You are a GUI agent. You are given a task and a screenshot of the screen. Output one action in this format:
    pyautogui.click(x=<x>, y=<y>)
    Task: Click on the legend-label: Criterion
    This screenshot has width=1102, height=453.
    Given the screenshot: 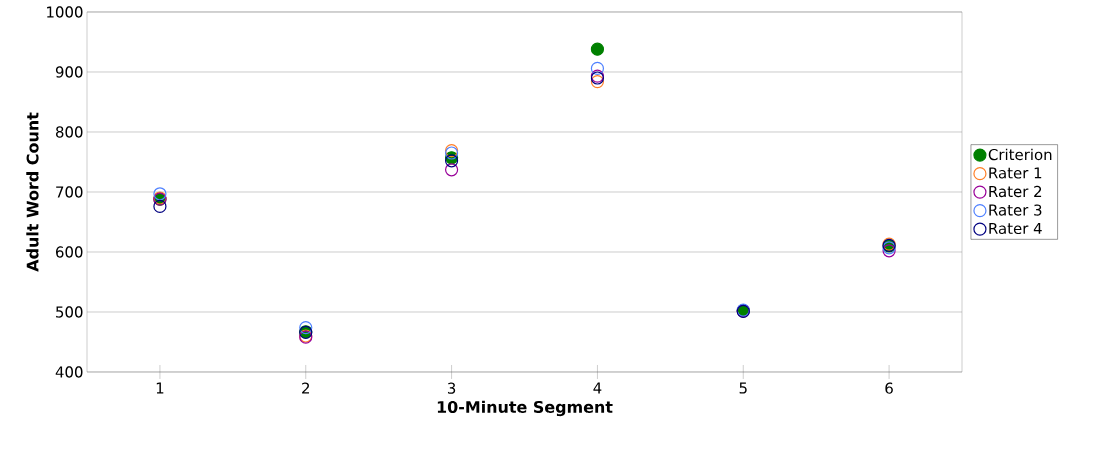 What is the action you would take?
    pyautogui.click(x=1020, y=154)
    